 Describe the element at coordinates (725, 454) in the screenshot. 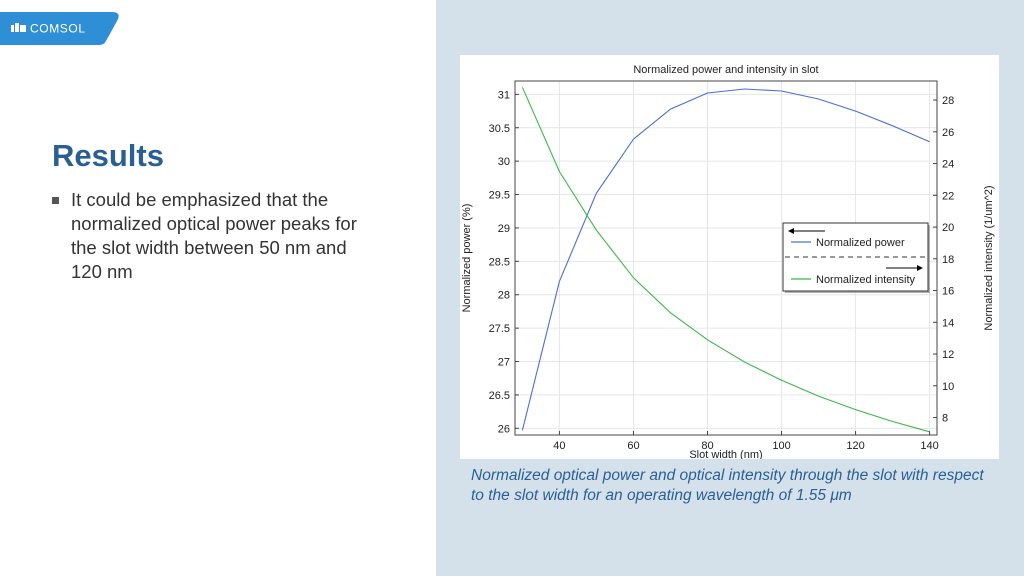

I see `x-axis-label: Slot width (nm)` at that location.